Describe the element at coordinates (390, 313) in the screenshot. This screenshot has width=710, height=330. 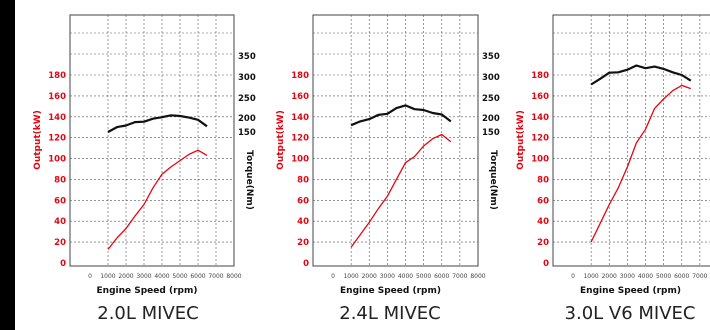
I see `caption-2-4l-mivec: 2.4L MIVEC` at that location.